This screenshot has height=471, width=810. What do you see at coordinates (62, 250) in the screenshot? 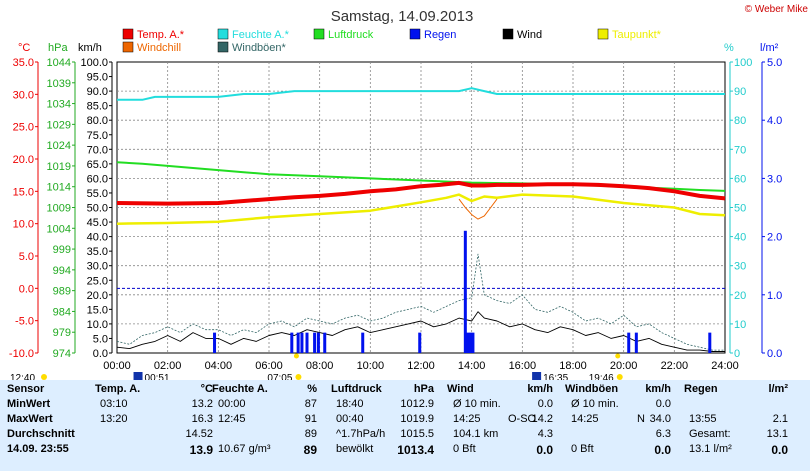
I see `pressure-tick-label: 999` at bounding box center [62, 250].